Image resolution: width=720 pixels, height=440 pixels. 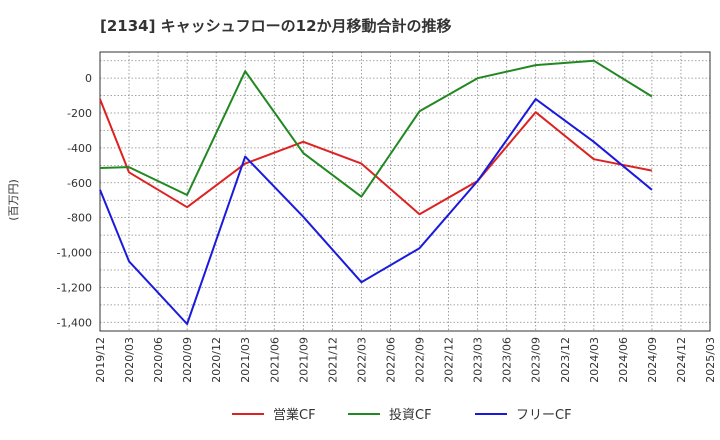 I want to click on y-tick-label: -1,400, so click(x=74, y=322).